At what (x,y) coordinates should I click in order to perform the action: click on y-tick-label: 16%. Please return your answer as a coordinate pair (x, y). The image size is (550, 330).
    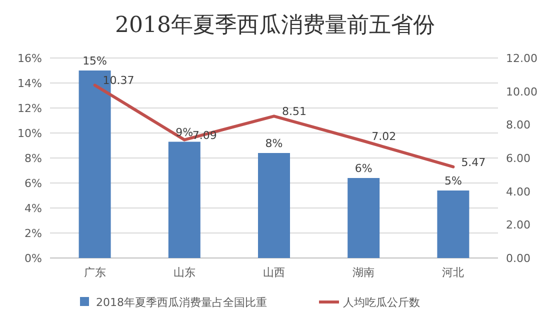
    Looking at the image, I should click on (30, 58).